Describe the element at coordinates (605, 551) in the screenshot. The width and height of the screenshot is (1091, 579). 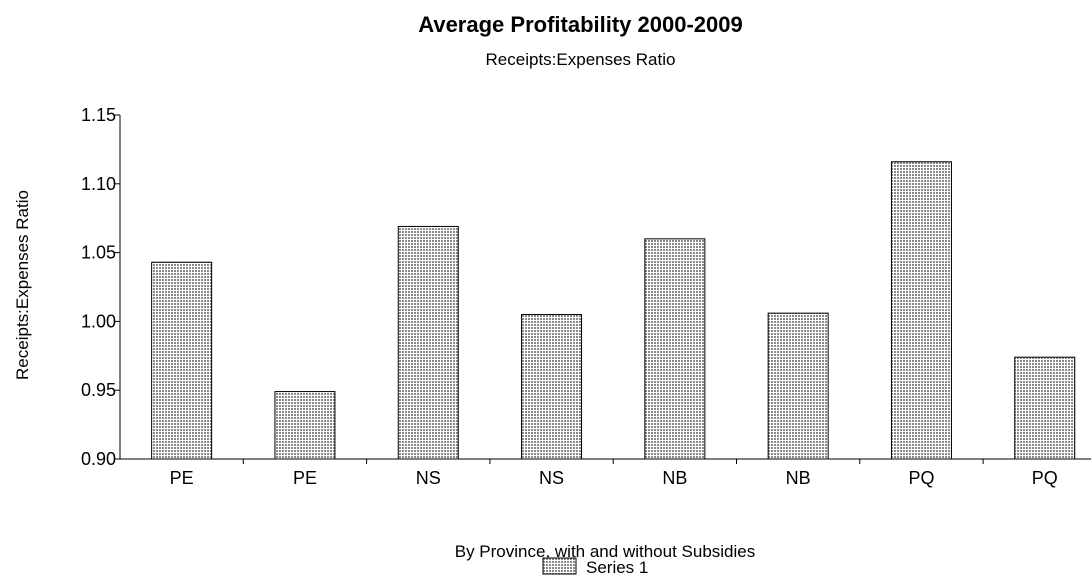
I see `x-axis-title: By Province, with and without Subsidies` at that location.